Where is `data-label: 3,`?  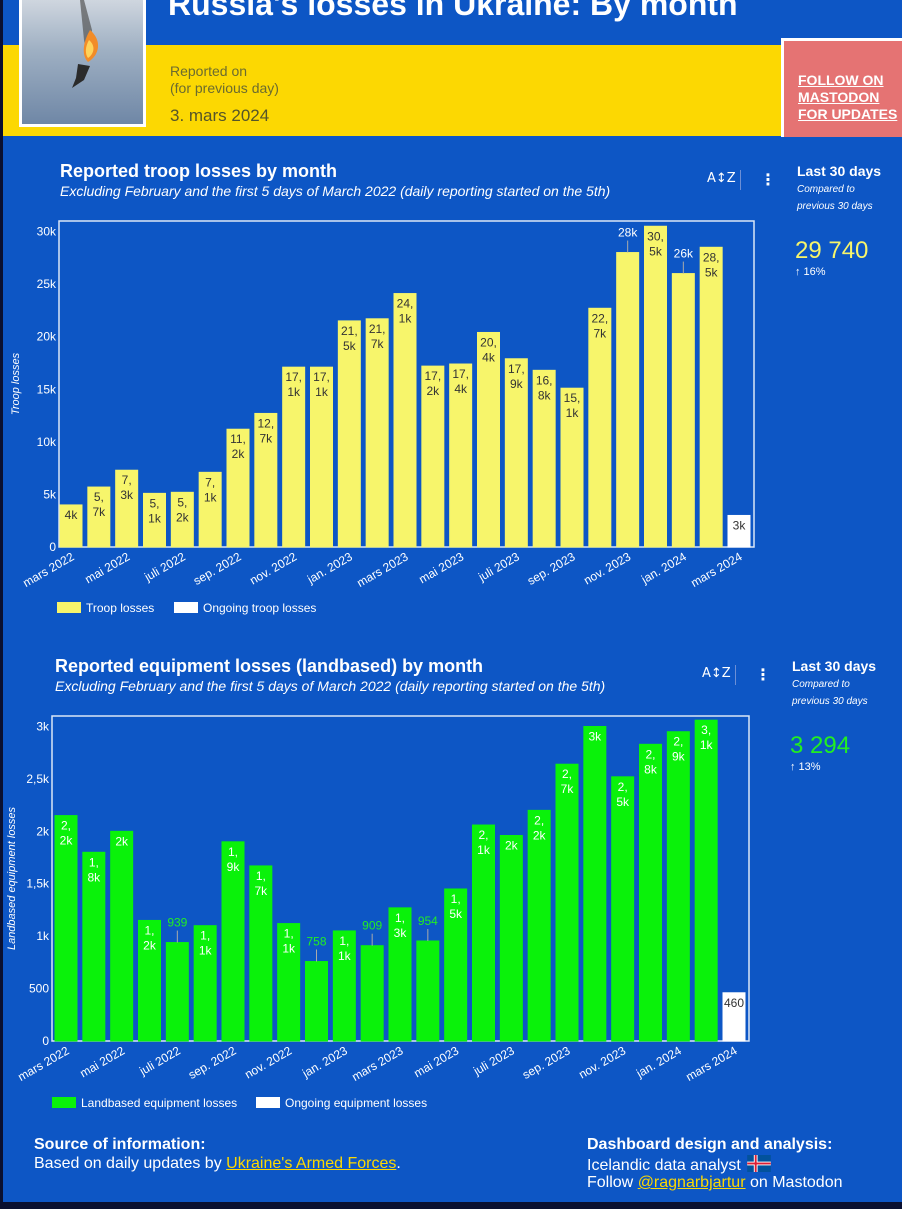
data-label: 3, is located at coordinates (706, 730).